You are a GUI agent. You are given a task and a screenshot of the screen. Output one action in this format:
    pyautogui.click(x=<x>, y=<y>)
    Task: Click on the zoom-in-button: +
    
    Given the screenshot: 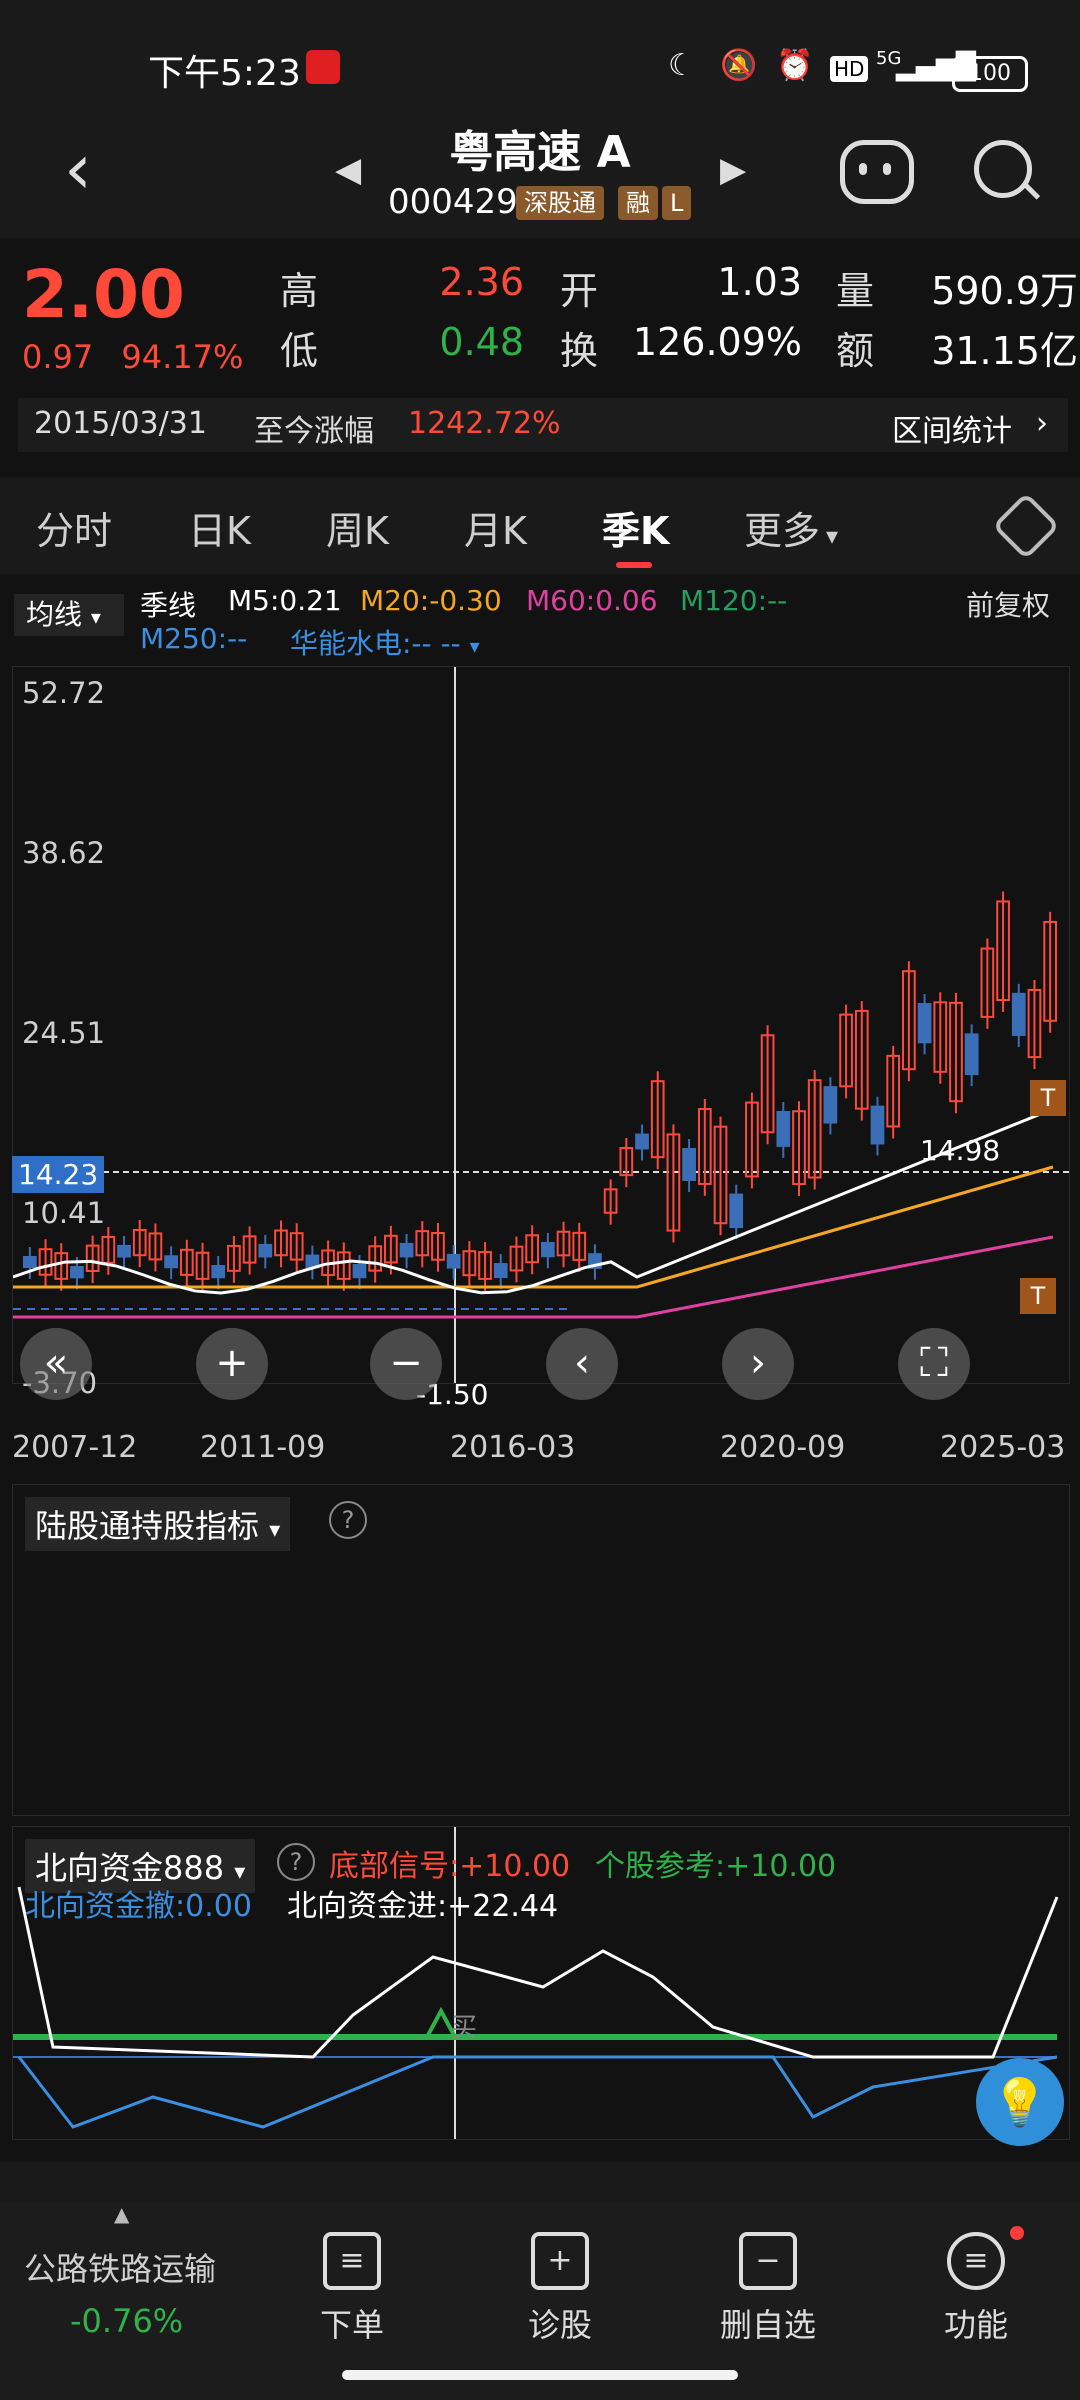 What is the action you would take?
    pyautogui.click(x=232, y=1364)
    